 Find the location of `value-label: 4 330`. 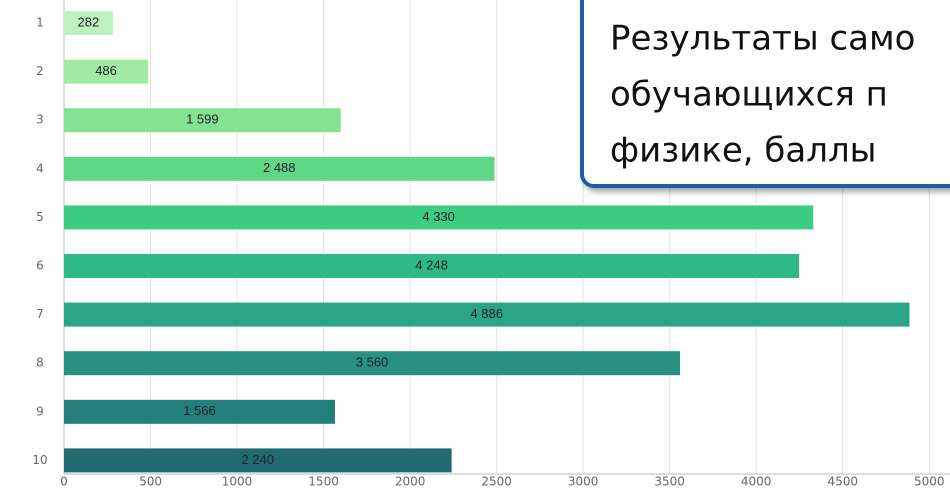

value-label: 4 330 is located at coordinates (438, 216).